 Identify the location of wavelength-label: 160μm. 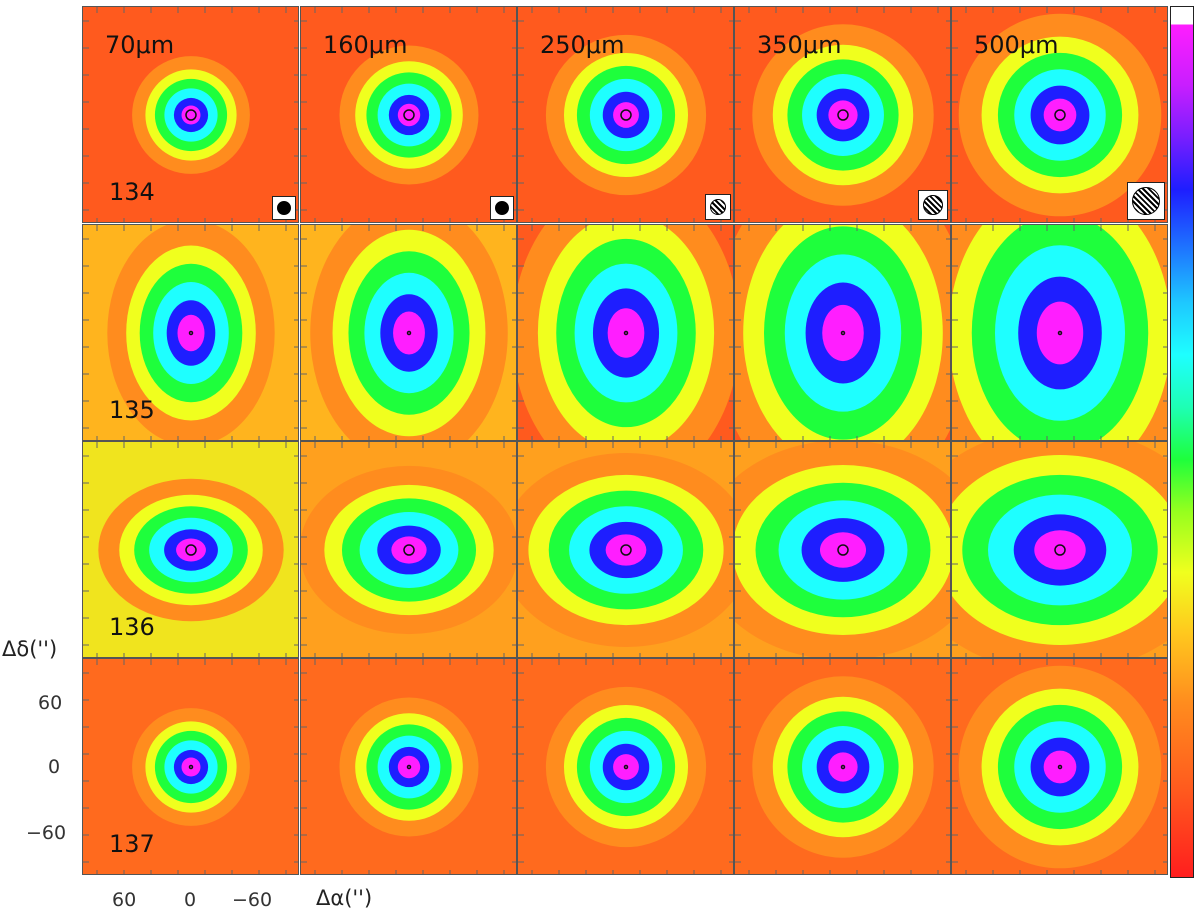
(365, 45).